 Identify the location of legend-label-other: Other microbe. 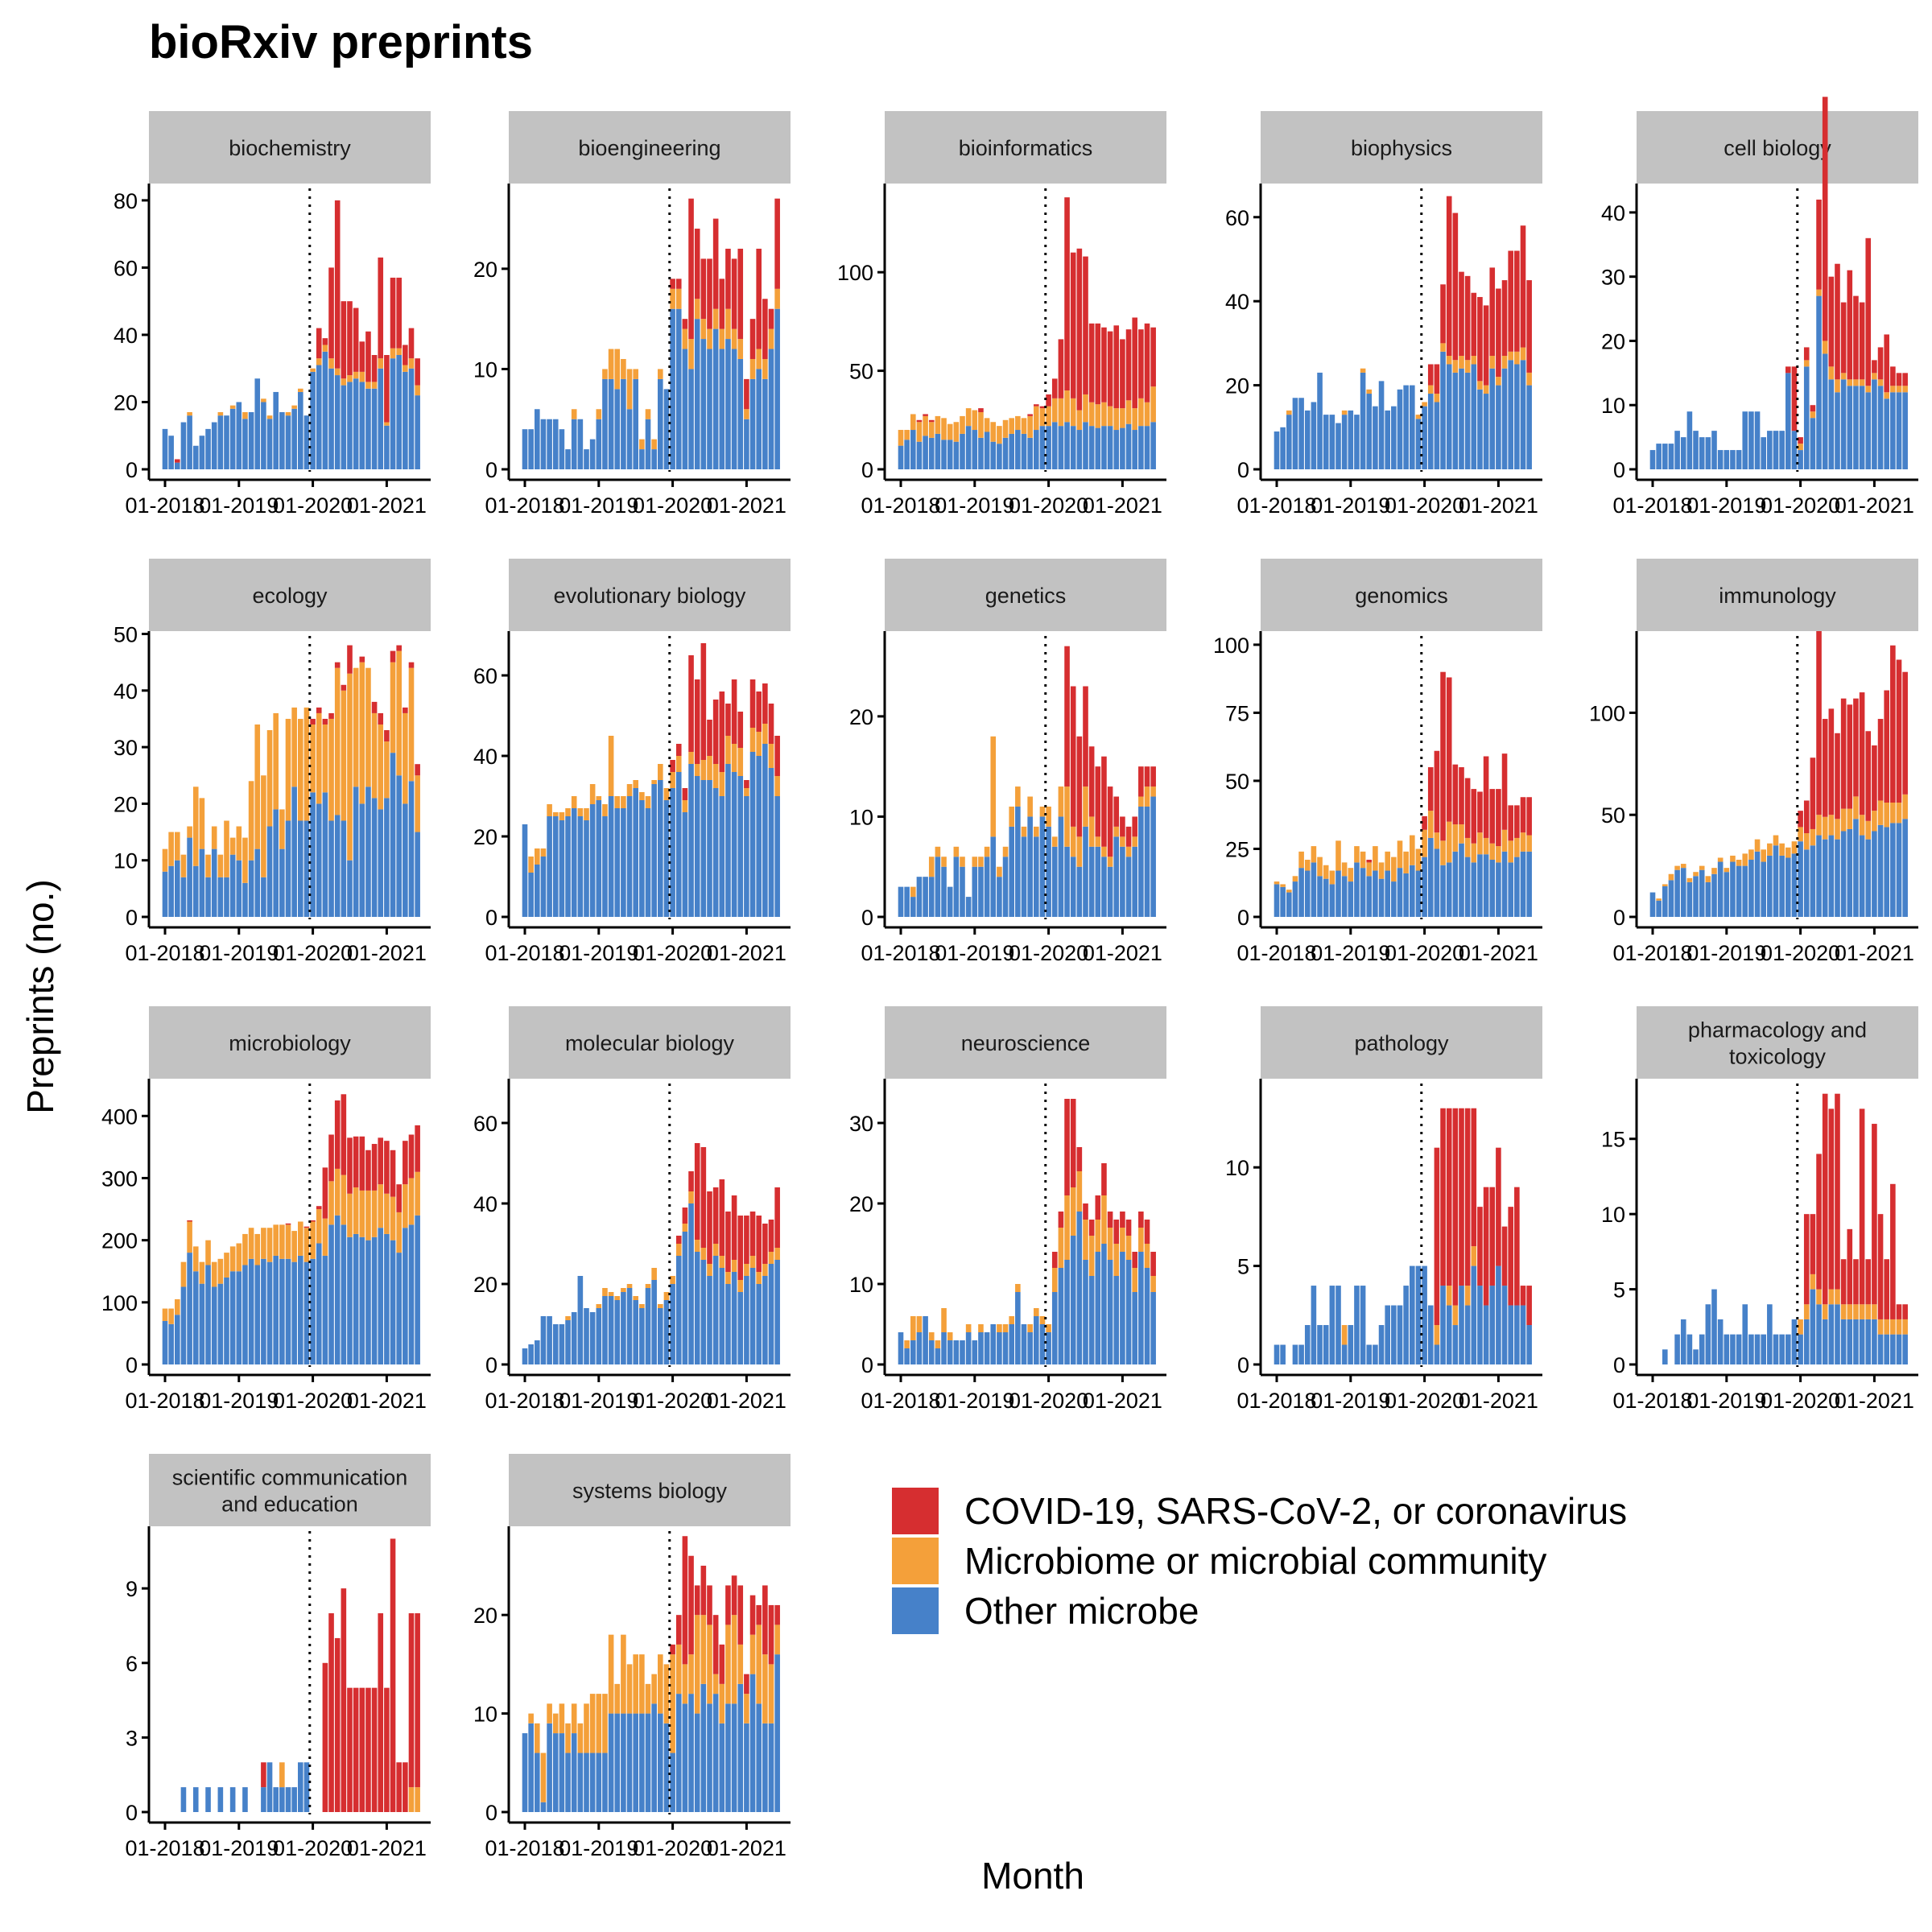
(1081, 1611).